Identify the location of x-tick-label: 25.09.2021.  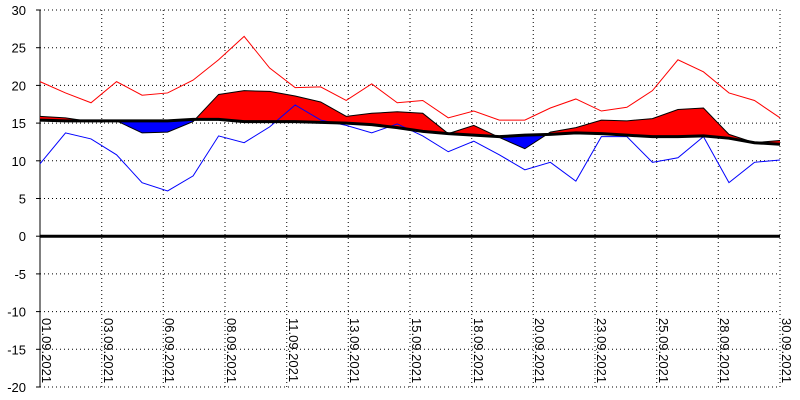
(663, 350).